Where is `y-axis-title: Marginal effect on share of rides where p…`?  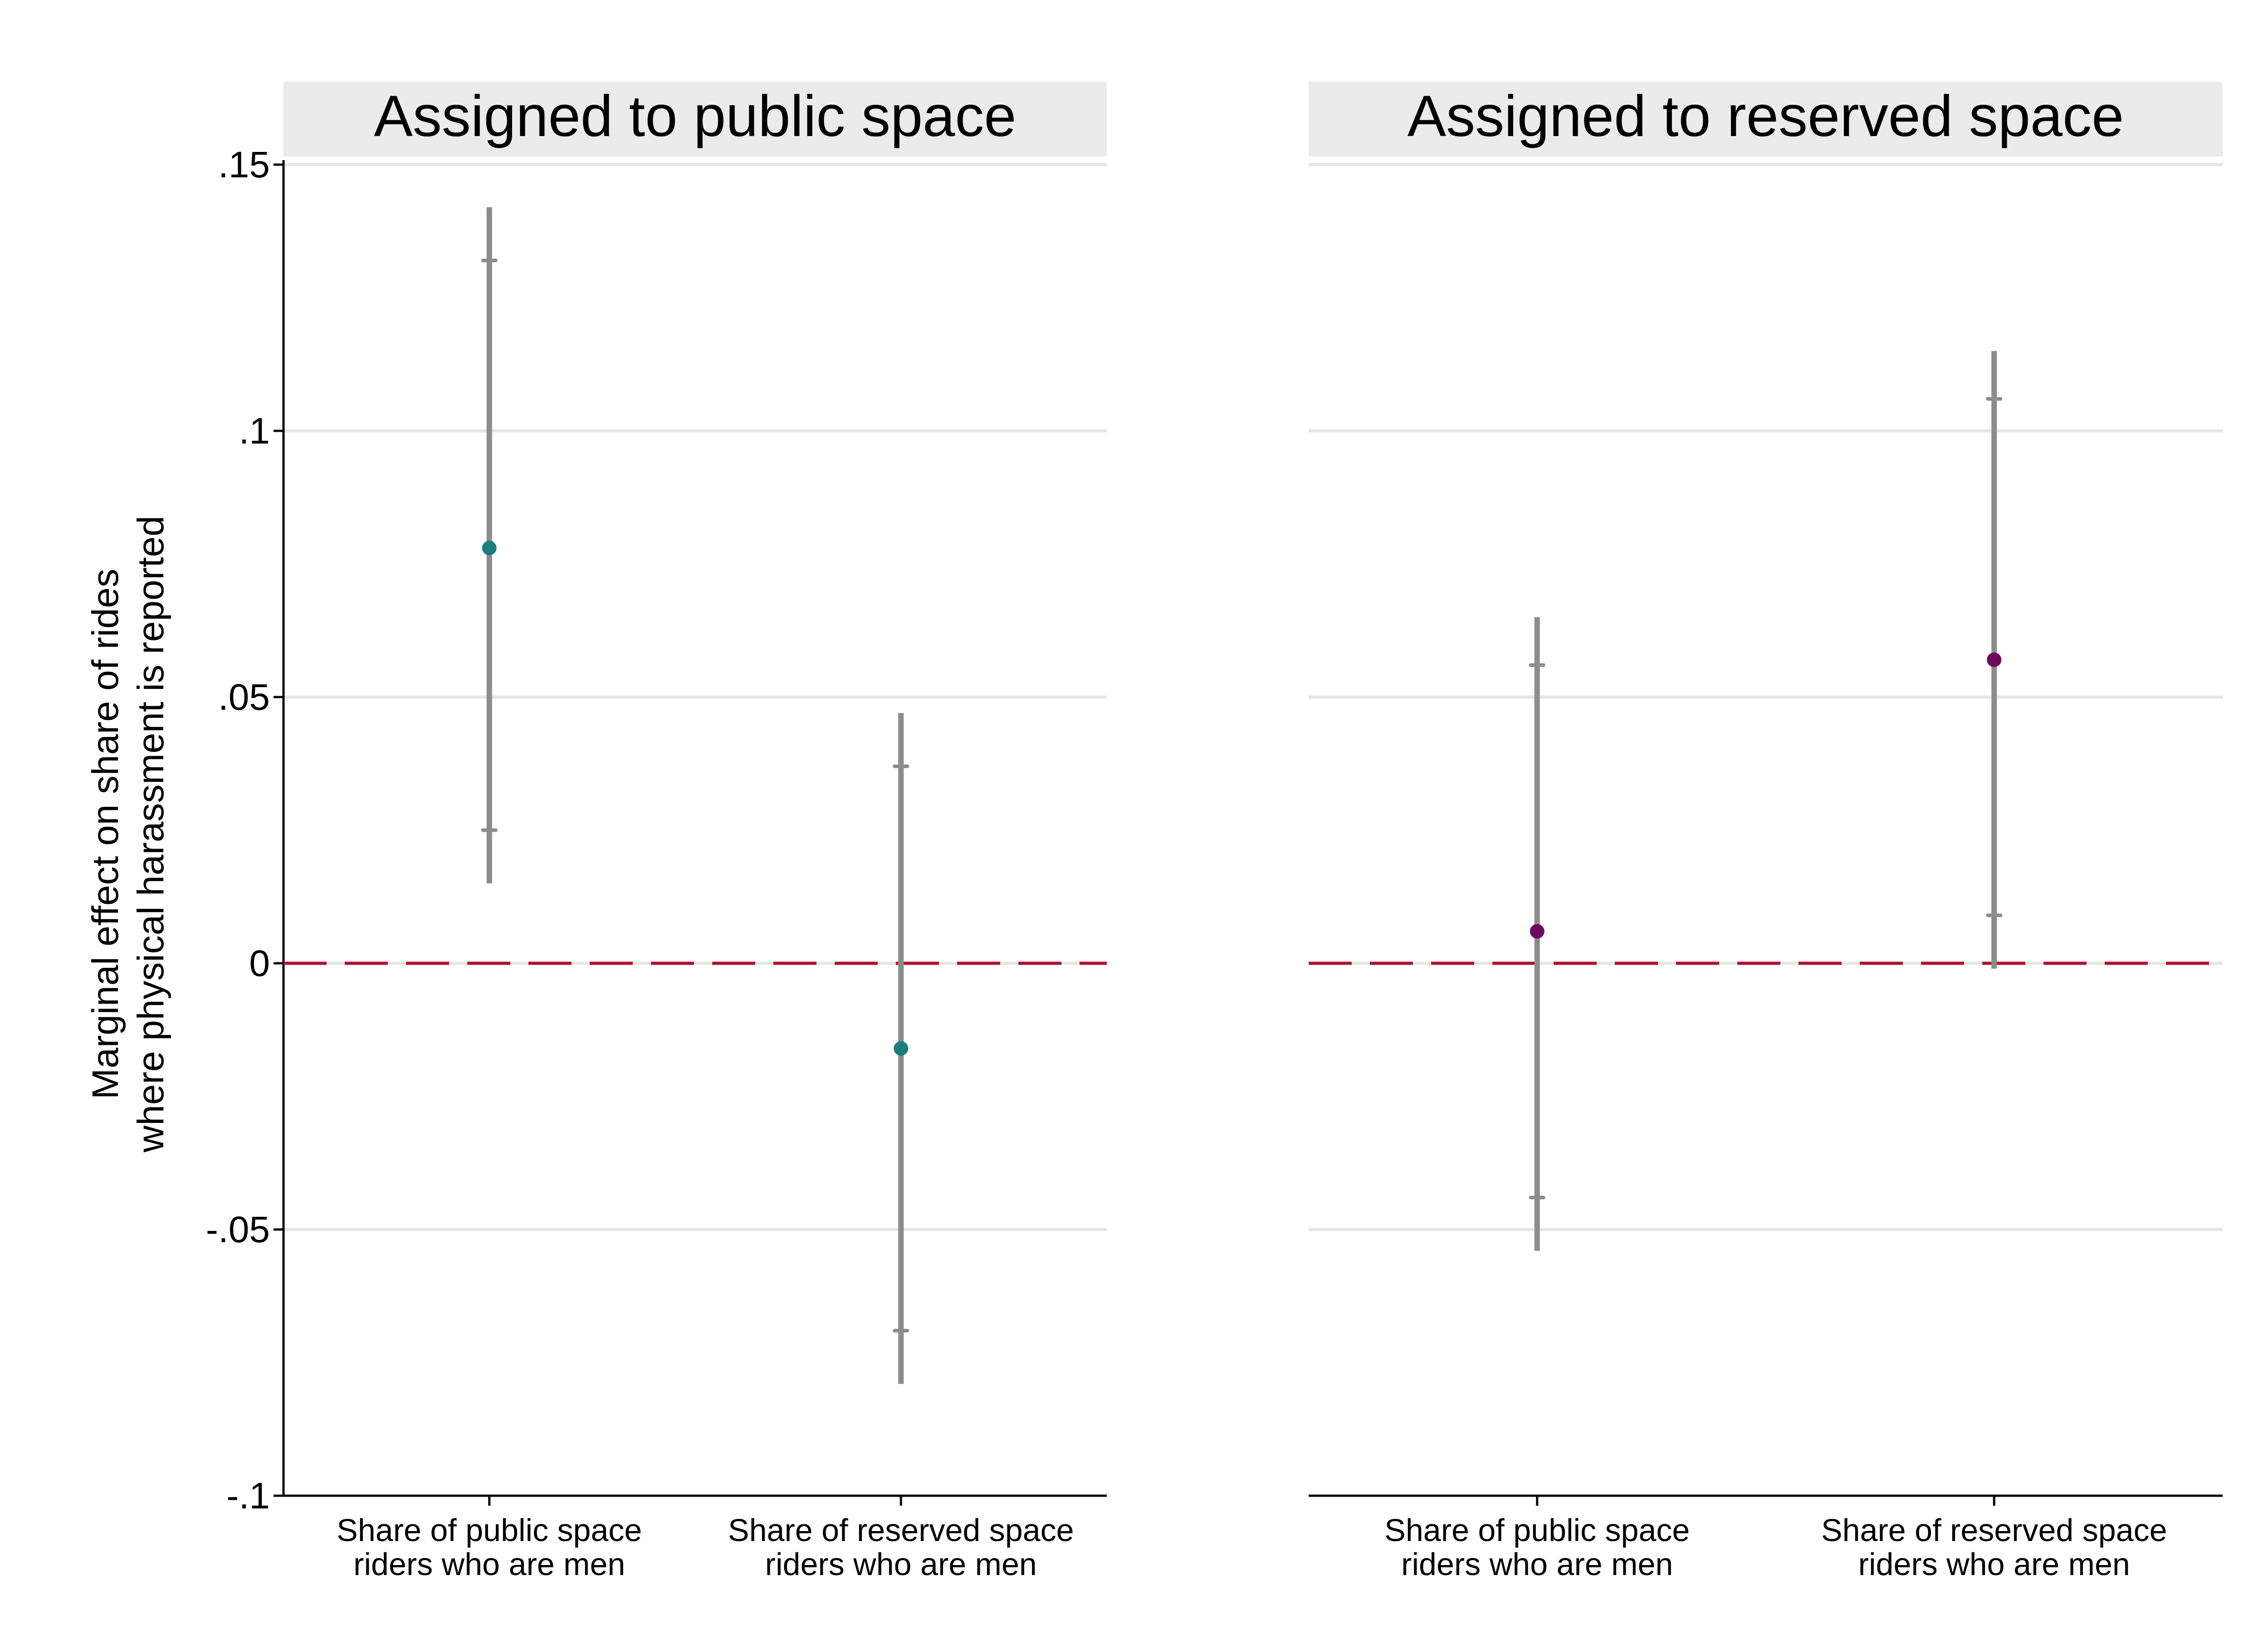 y-axis-title: Marginal effect on share of rides where p… is located at coordinates (128, 835).